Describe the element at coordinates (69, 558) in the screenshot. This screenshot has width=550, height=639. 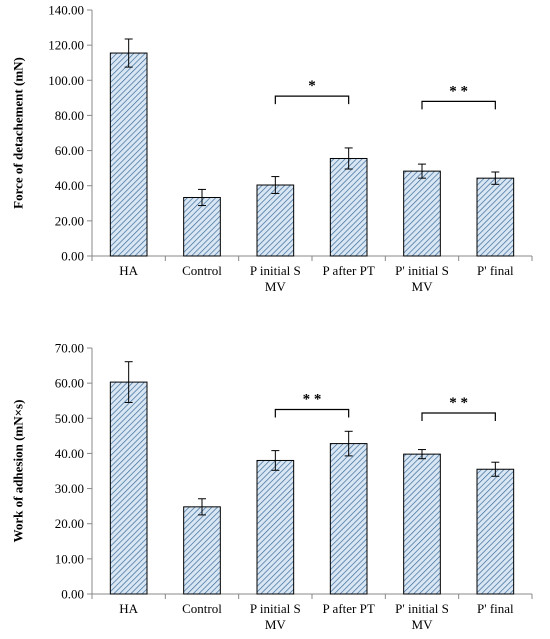
I see `y-tick-label: 10.00` at that location.